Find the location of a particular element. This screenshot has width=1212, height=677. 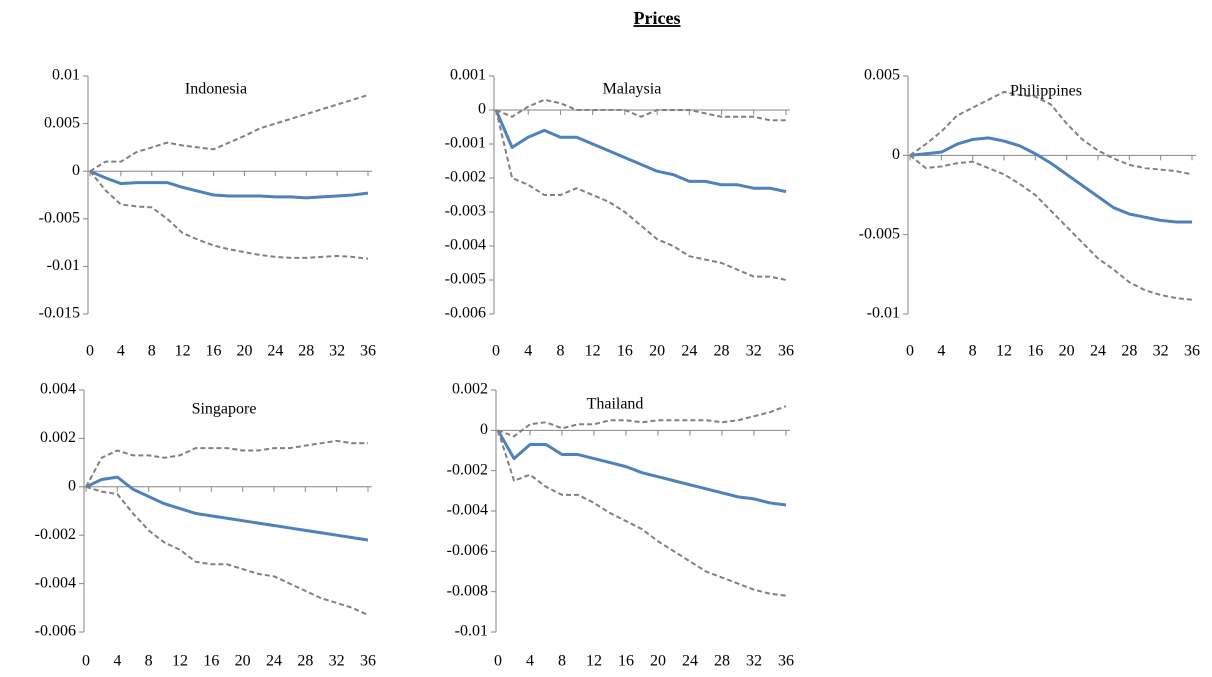

panel-title: Thailand is located at coordinates (615, 404).